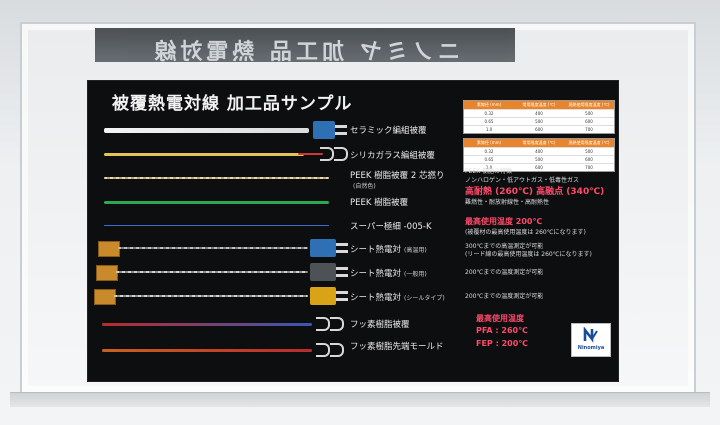  What do you see at coordinates (391, 227) in the screenshot?
I see `label-super-fine: スーパー極細 -005-K` at bounding box center [391, 227].